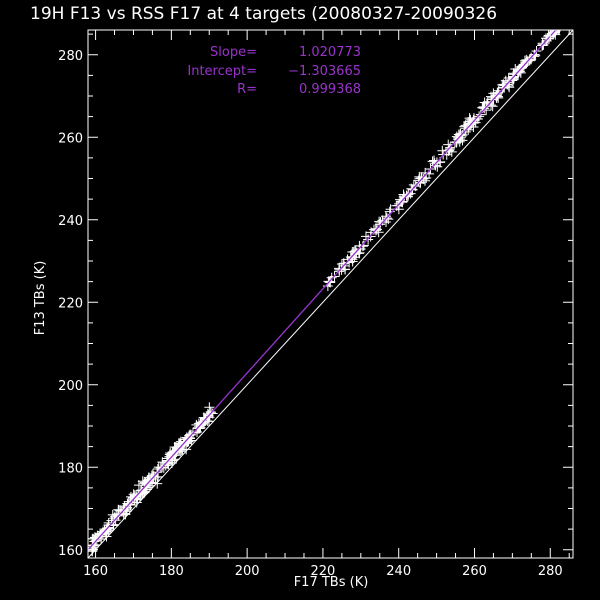 The height and width of the screenshot is (600, 600). What do you see at coordinates (330, 52) in the screenshot?
I see `stat-value: 1.020773` at bounding box center [330, 52].